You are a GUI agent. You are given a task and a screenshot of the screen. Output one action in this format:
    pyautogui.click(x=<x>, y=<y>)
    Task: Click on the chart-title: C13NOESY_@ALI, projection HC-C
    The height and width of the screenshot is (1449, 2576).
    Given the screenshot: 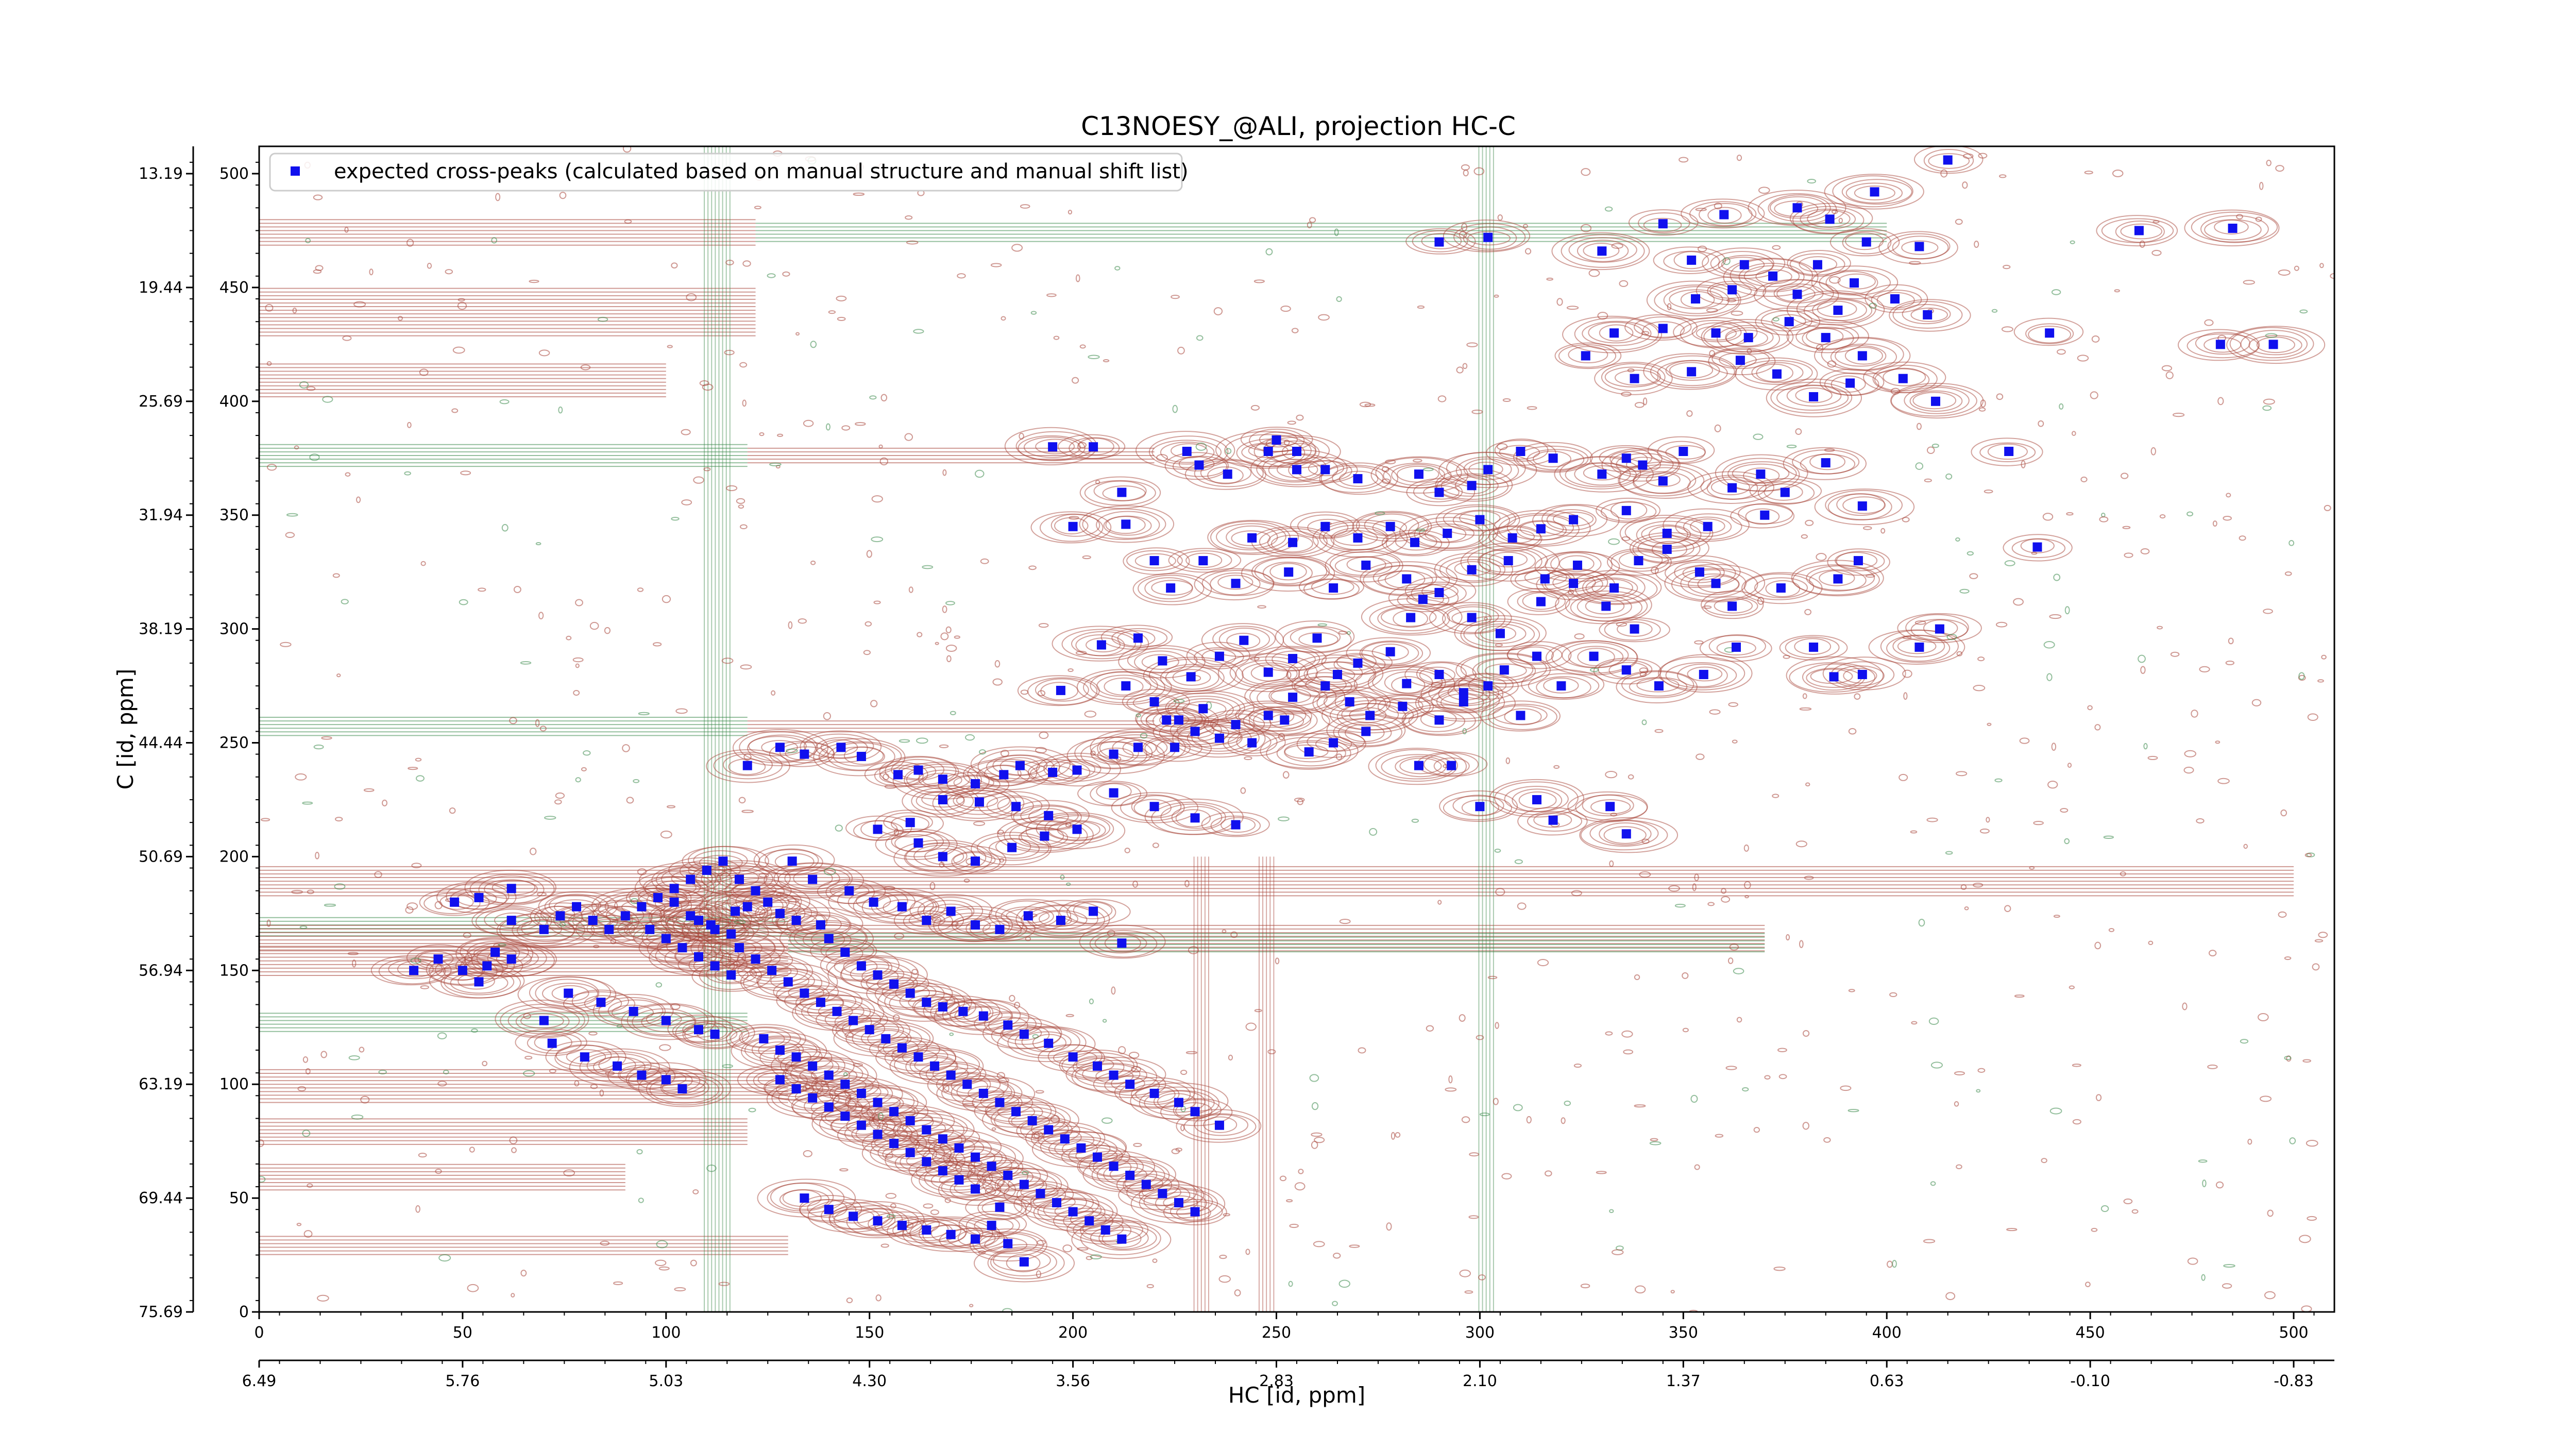 What is the action you would take?
    pyautogui.click(x=1299, y=126)
    